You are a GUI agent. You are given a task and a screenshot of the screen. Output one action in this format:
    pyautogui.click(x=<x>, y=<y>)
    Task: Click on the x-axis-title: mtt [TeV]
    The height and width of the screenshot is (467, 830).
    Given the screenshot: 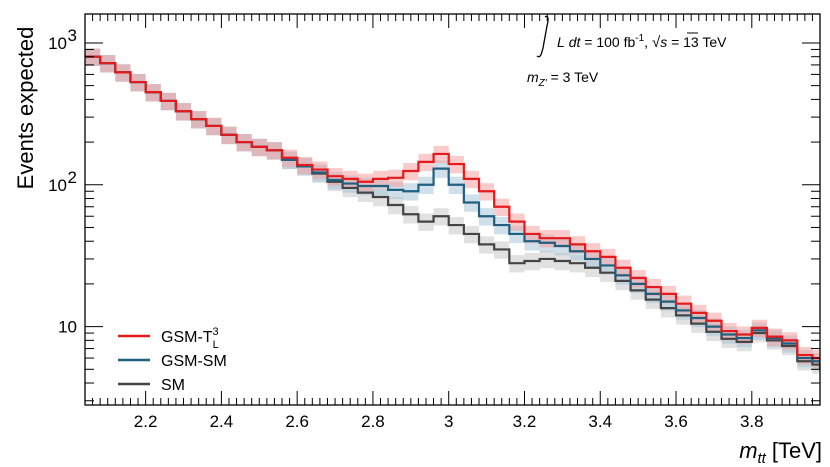 What is the action you would take?
    pyautogui.click(x=780, y=452)
    